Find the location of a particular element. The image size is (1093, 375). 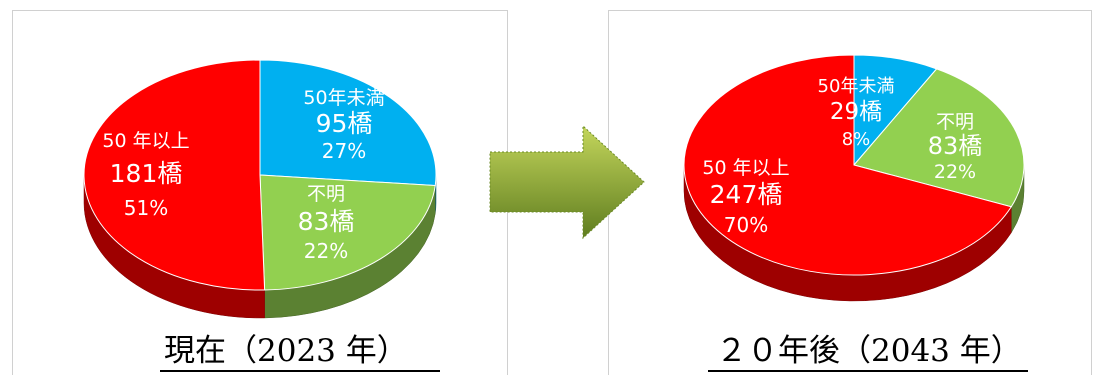

caption-current: 現在（2023 年） is located at coordinates (286, 351).